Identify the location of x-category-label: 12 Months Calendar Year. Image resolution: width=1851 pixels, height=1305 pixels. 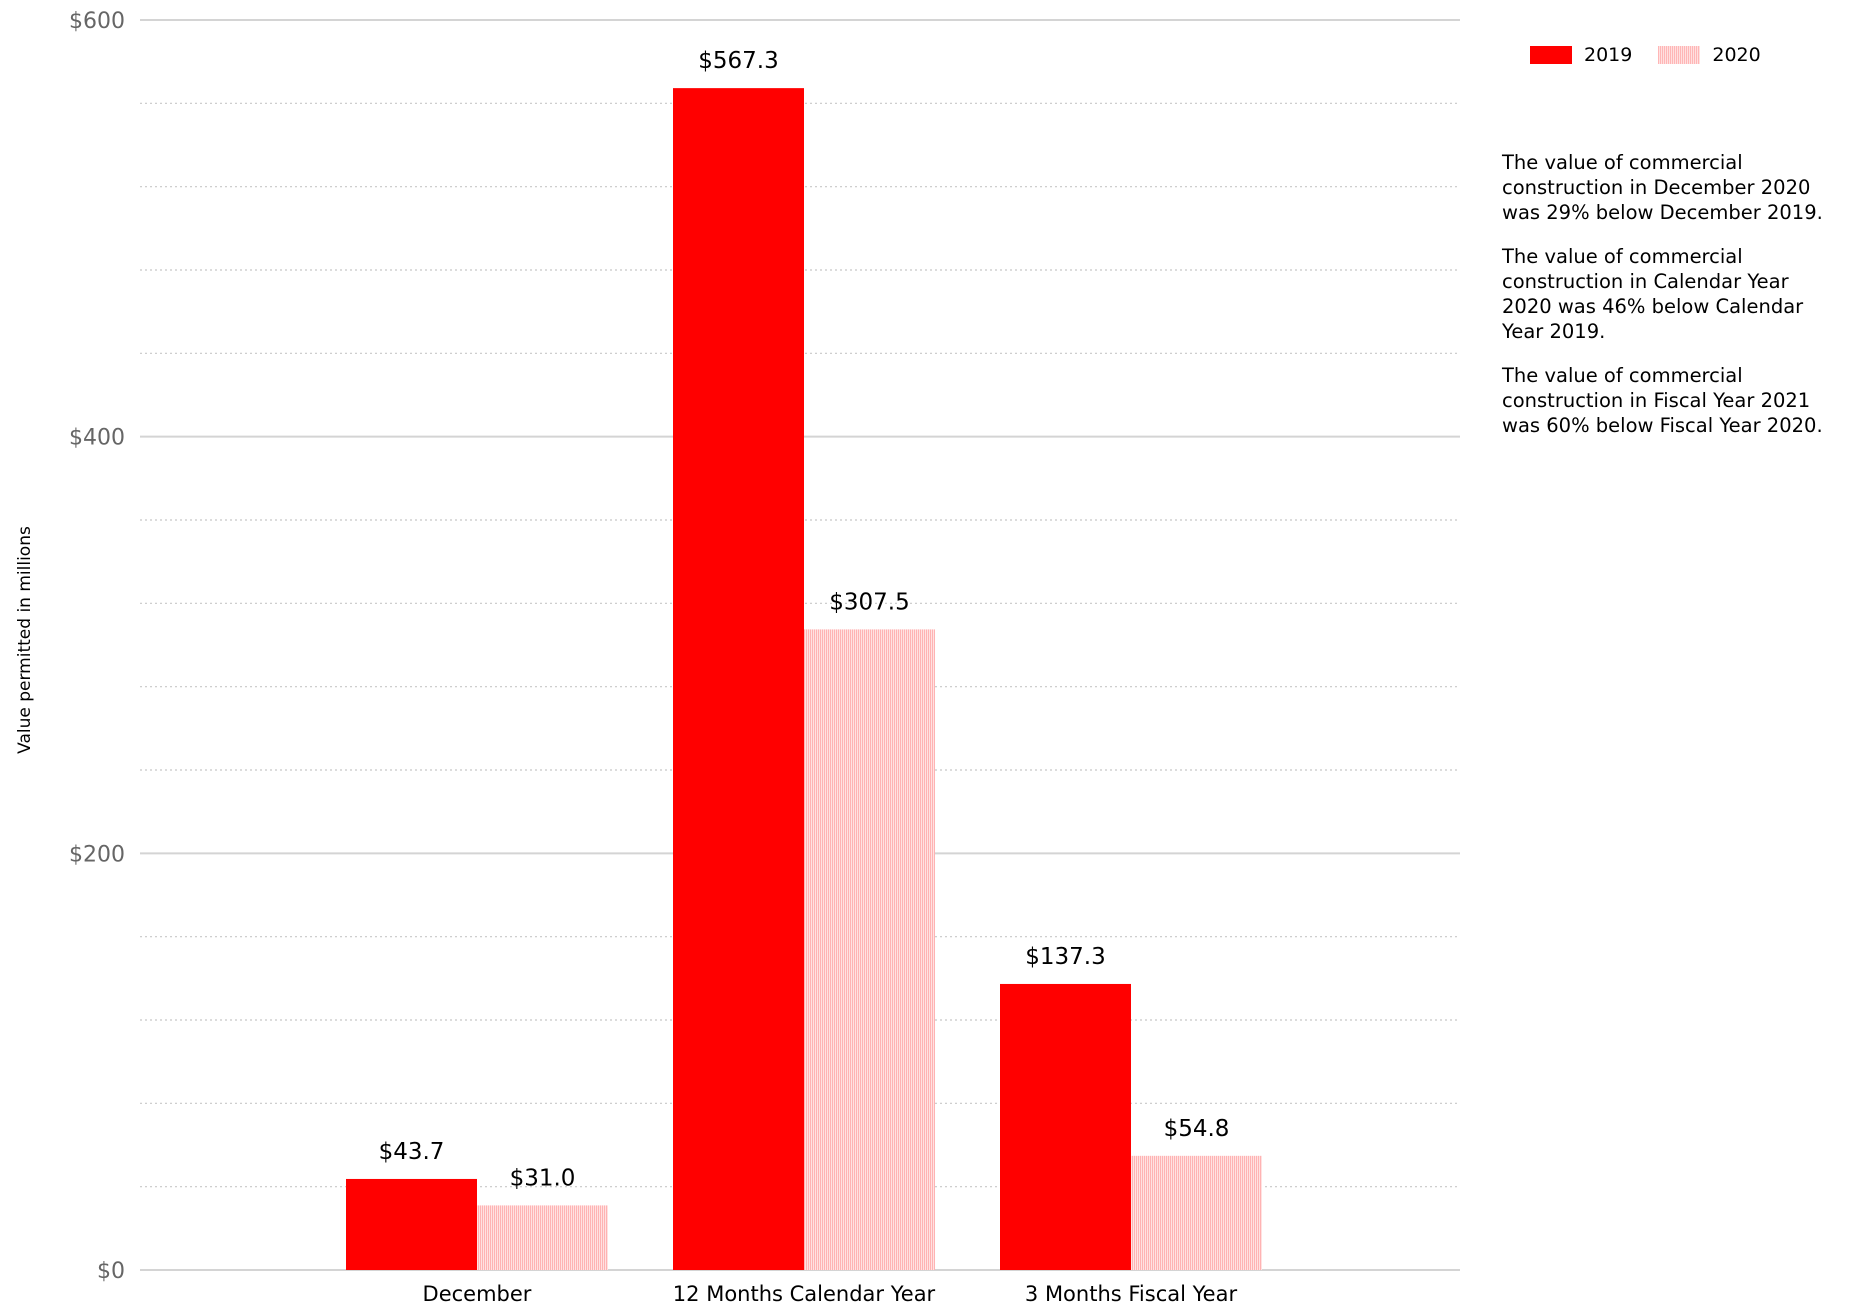
(804, 1293).